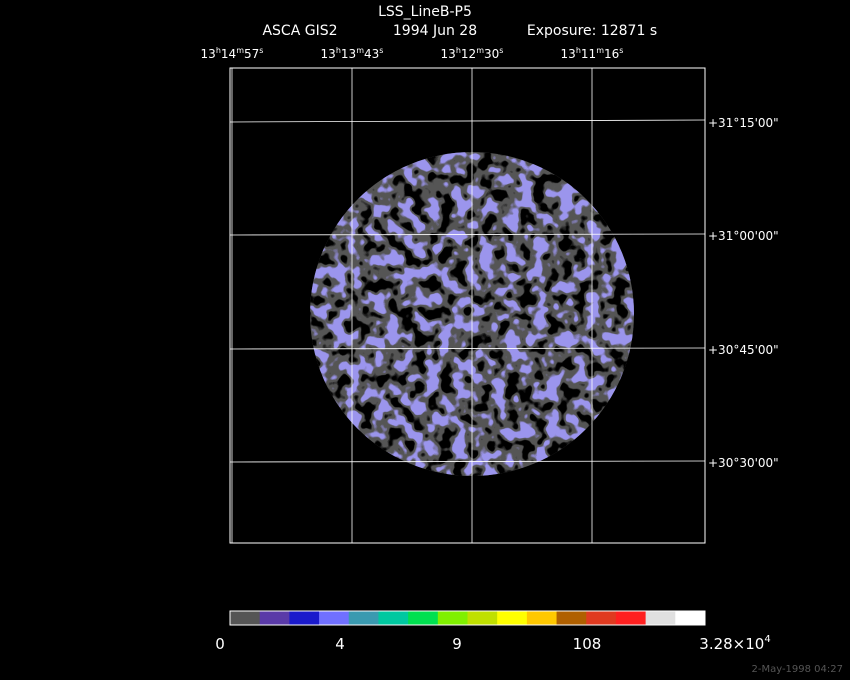 The height and width of the screenshot is (680, 850). Describe the element at coordinates (425, 12) in the screenshot. I see `title: LSS_LineB-P5` at that location.